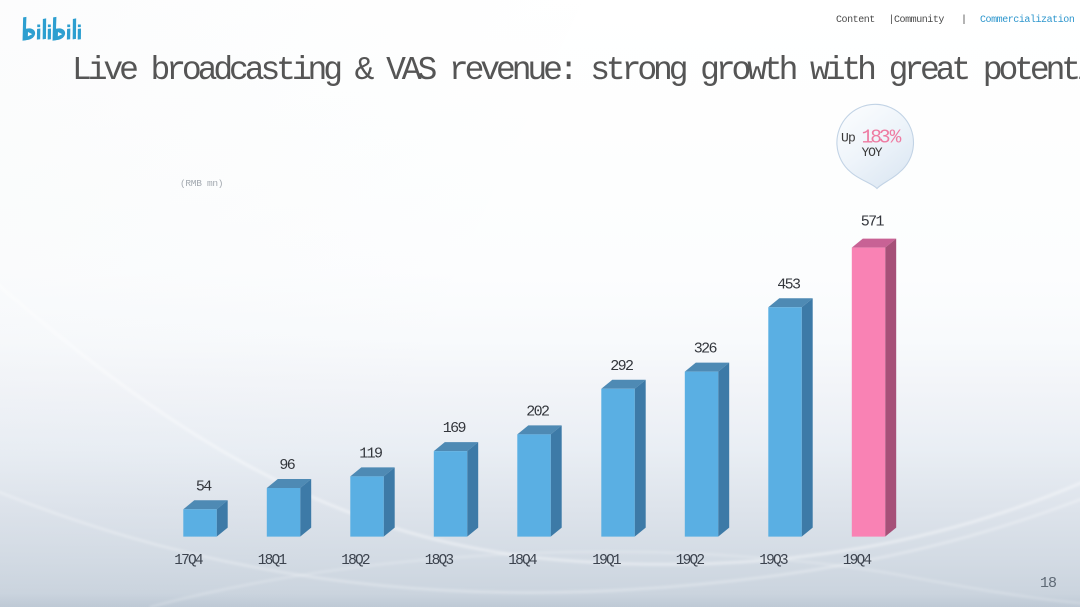  What do you see at coordinates (537, 411) in the screenshot?
I see `svg-text: 202` at bounding box center [537, 411].